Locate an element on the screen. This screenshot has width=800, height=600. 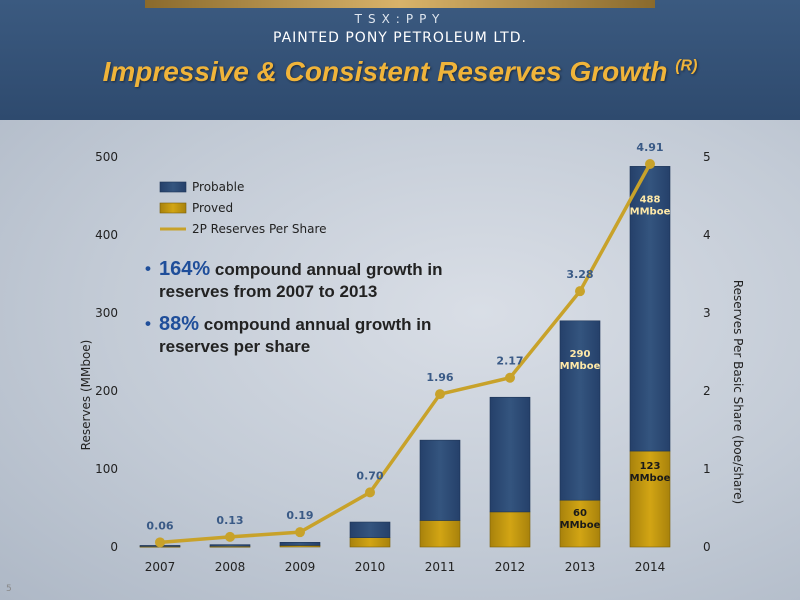
slide-number: 5 is located at coordinates (9, 589).